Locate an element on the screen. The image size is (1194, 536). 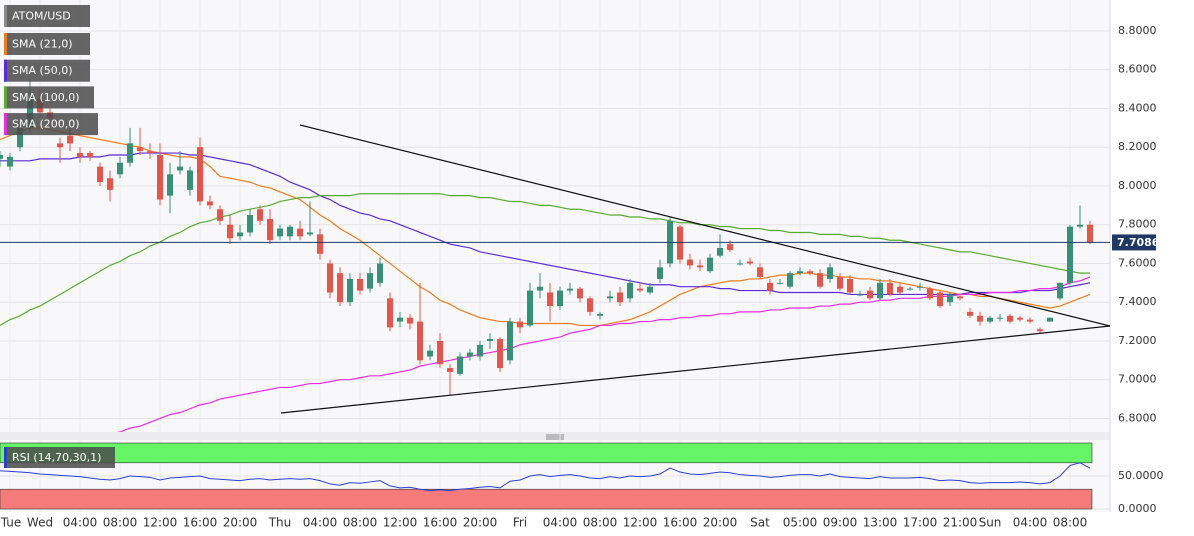
y-tick-label: 8.2000 is located at coordinates (1137, 146).